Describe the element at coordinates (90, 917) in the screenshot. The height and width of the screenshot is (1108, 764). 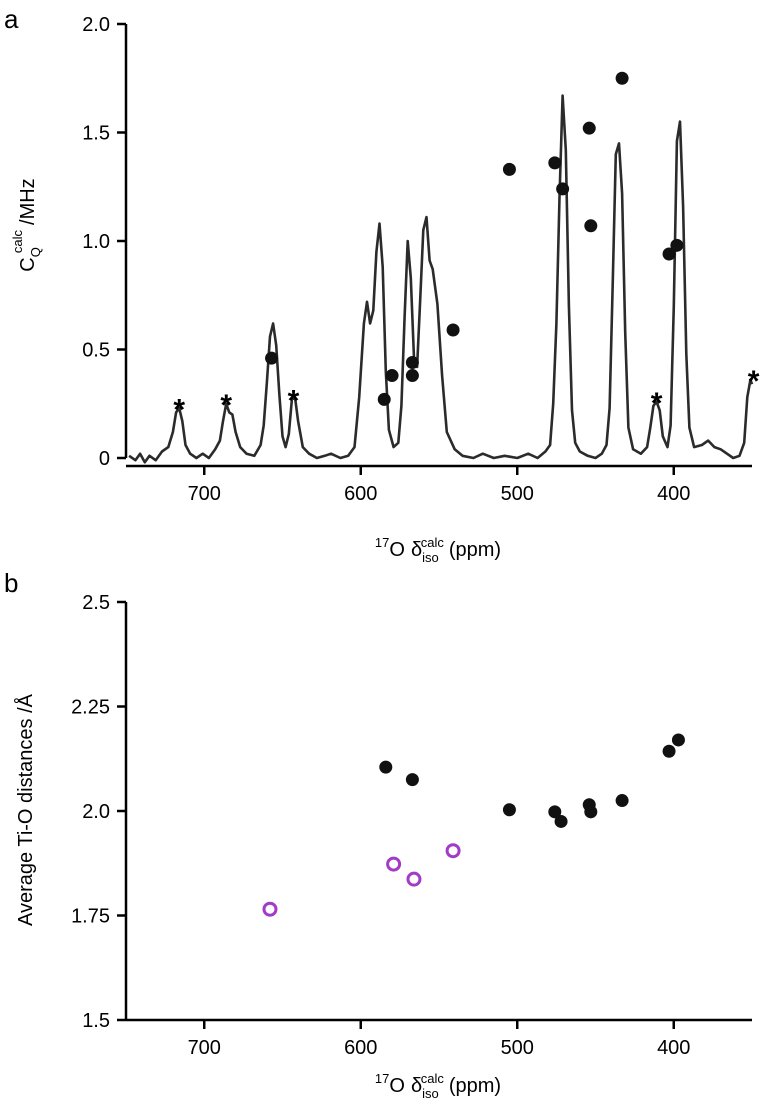
I see `y-tick-label: 1.75` at that location.